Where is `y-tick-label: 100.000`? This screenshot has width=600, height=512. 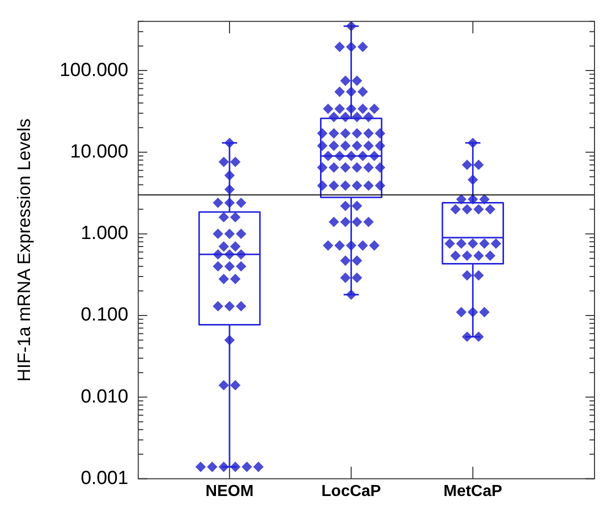
y-tick-label: 100.000 is located at coordinates (94, 70).